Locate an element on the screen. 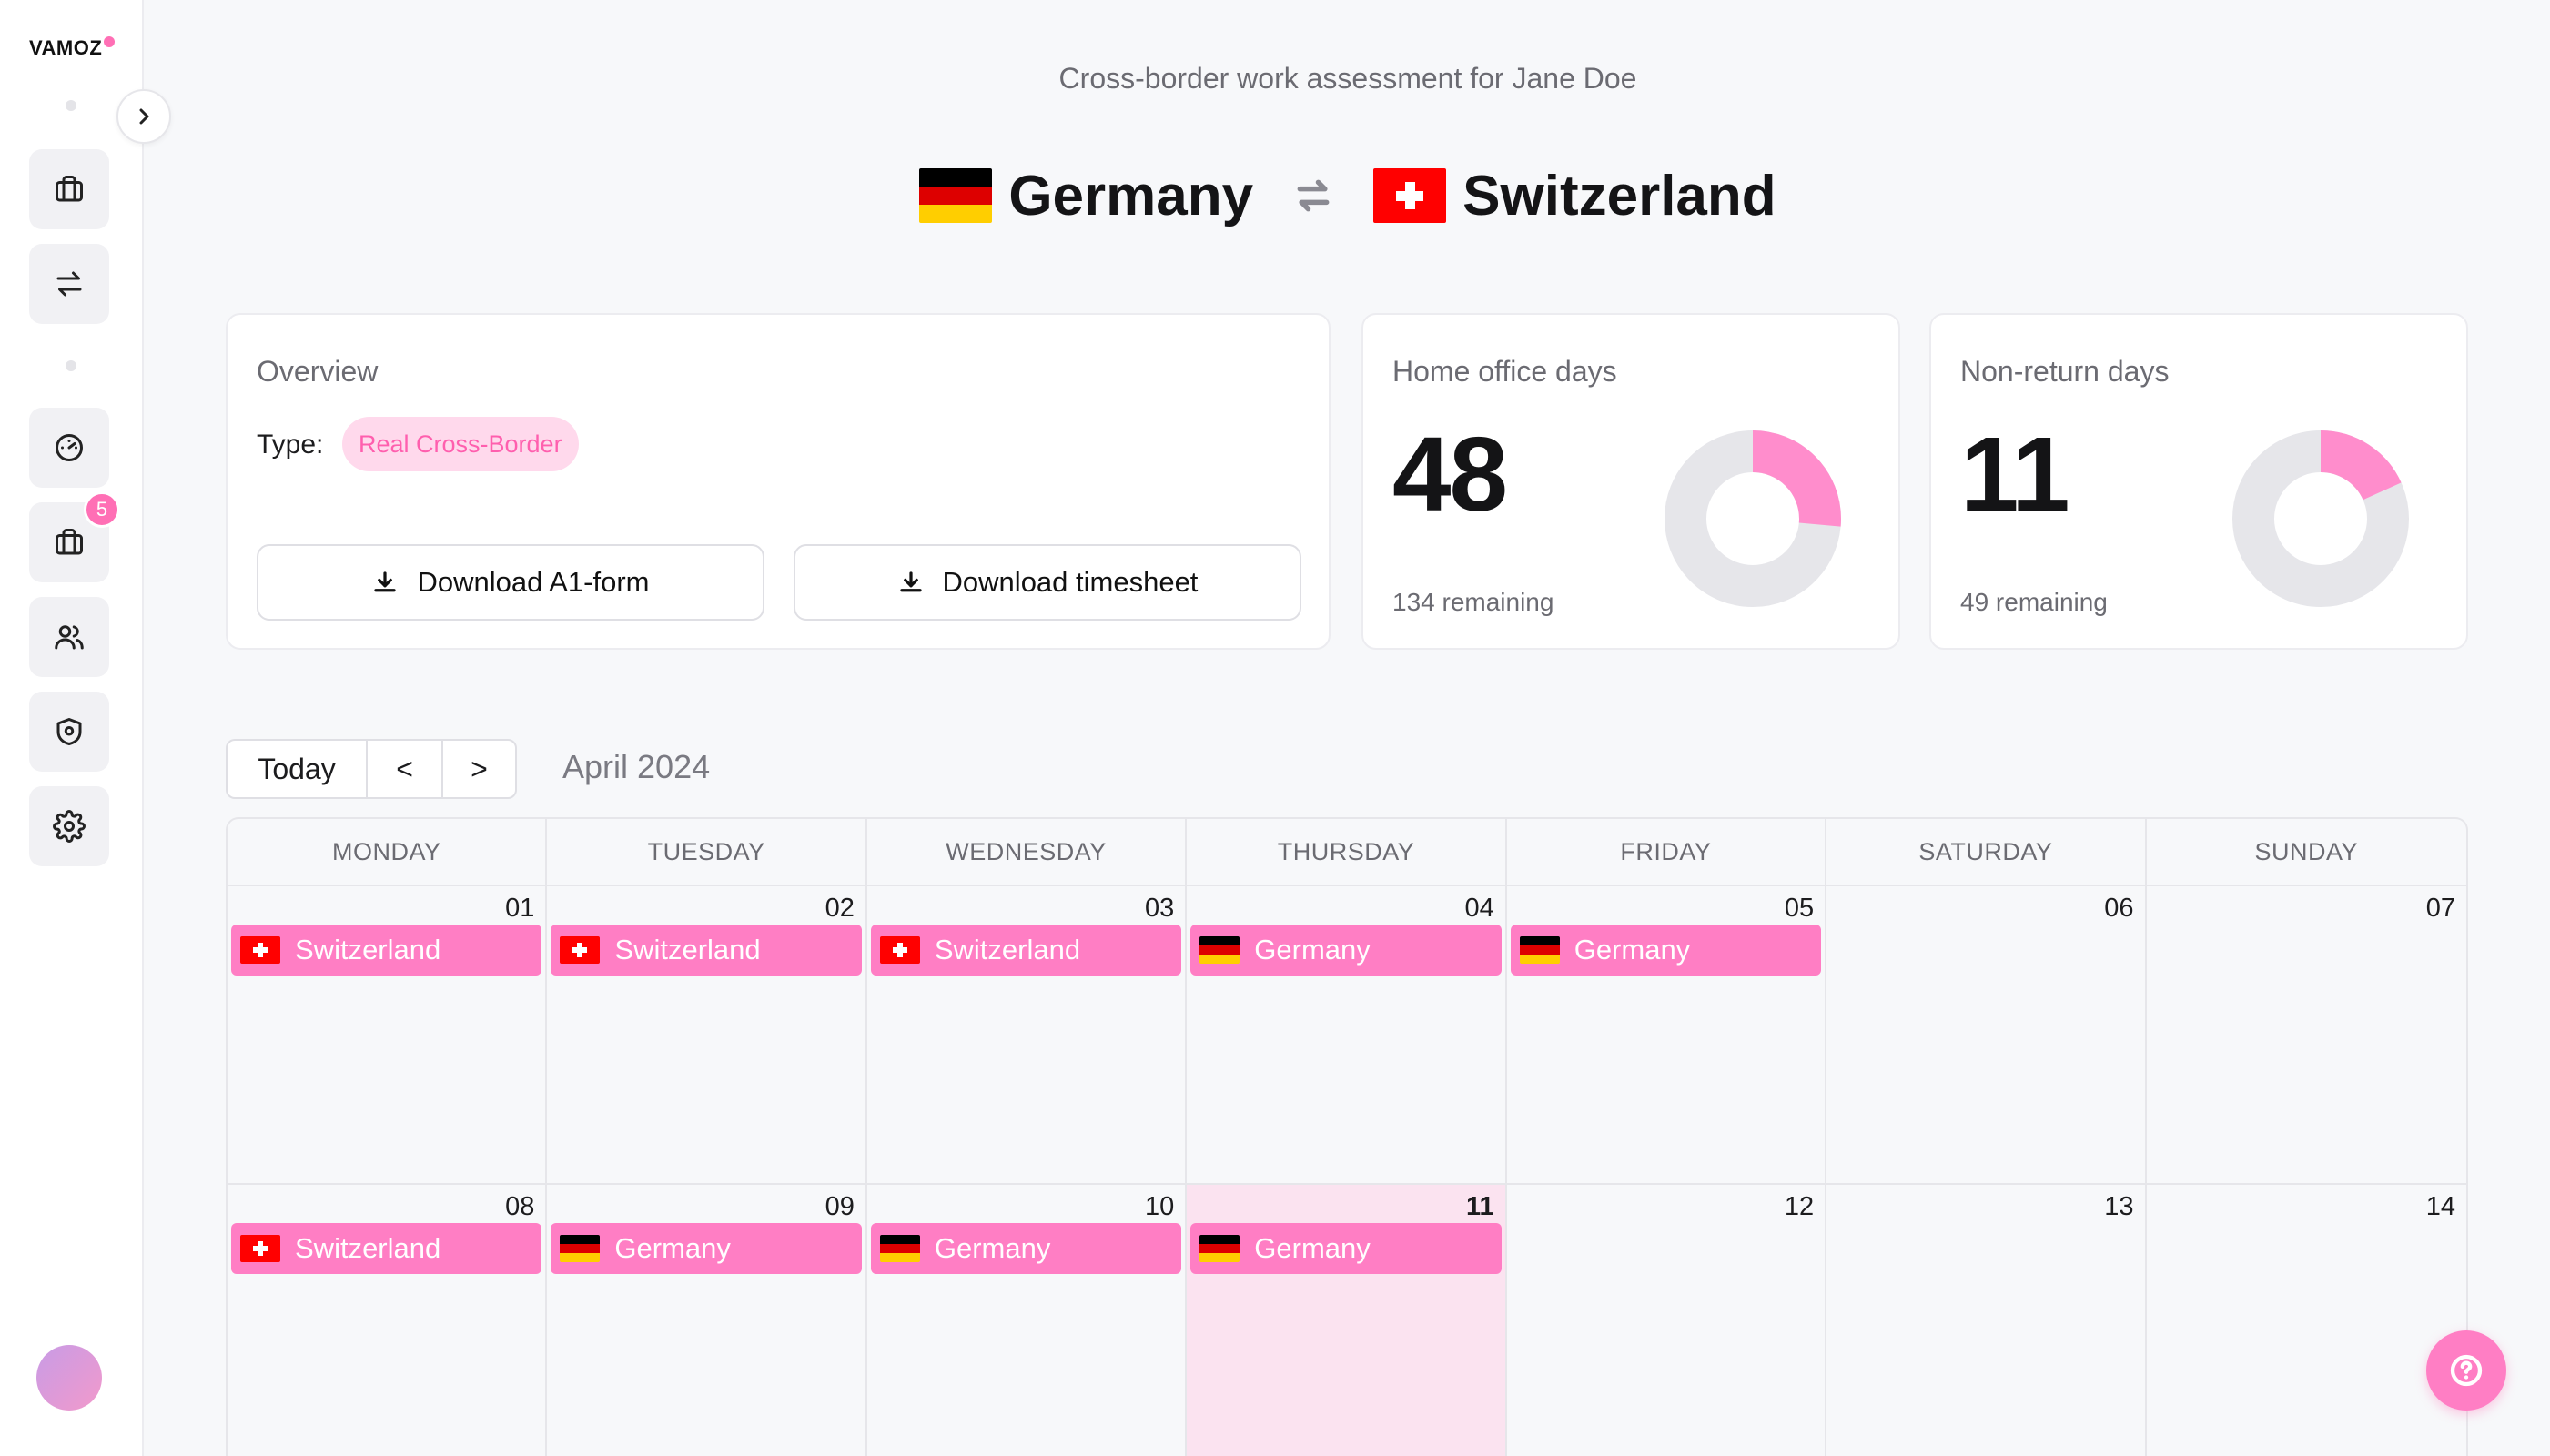  download-timesheet-button: Download timesheet is located at coordinates (1047, 583).